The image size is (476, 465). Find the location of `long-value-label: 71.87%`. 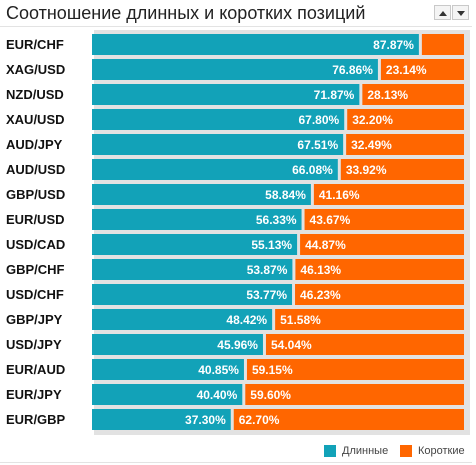

long-value-label: 71.87% is located at coordinates (334, 95).